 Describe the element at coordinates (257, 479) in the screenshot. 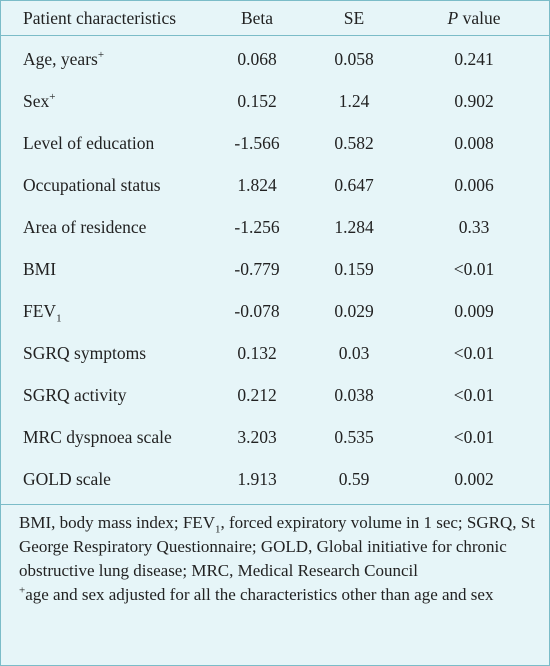

I see `table-cell: 1.913` at that location.